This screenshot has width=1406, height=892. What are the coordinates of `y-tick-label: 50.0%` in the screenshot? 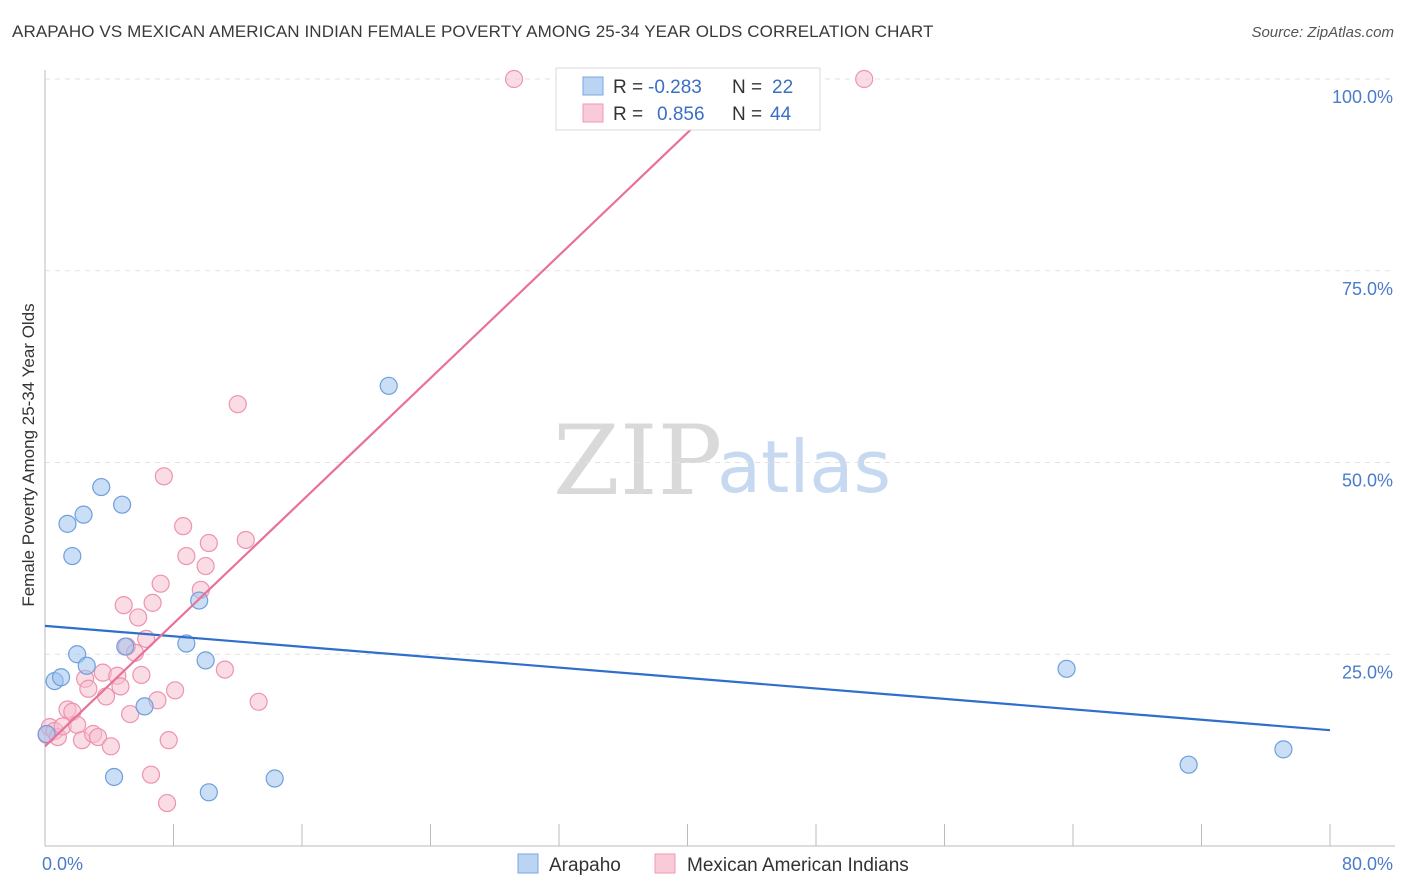 It's located at (1367, 481).